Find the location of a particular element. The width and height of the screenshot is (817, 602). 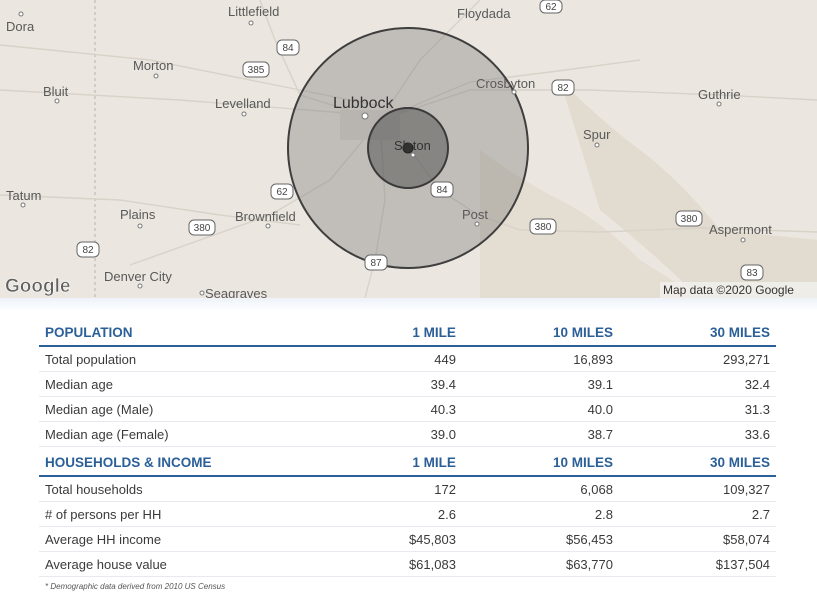

row-label: Total households is located at coordinates (166, 489).